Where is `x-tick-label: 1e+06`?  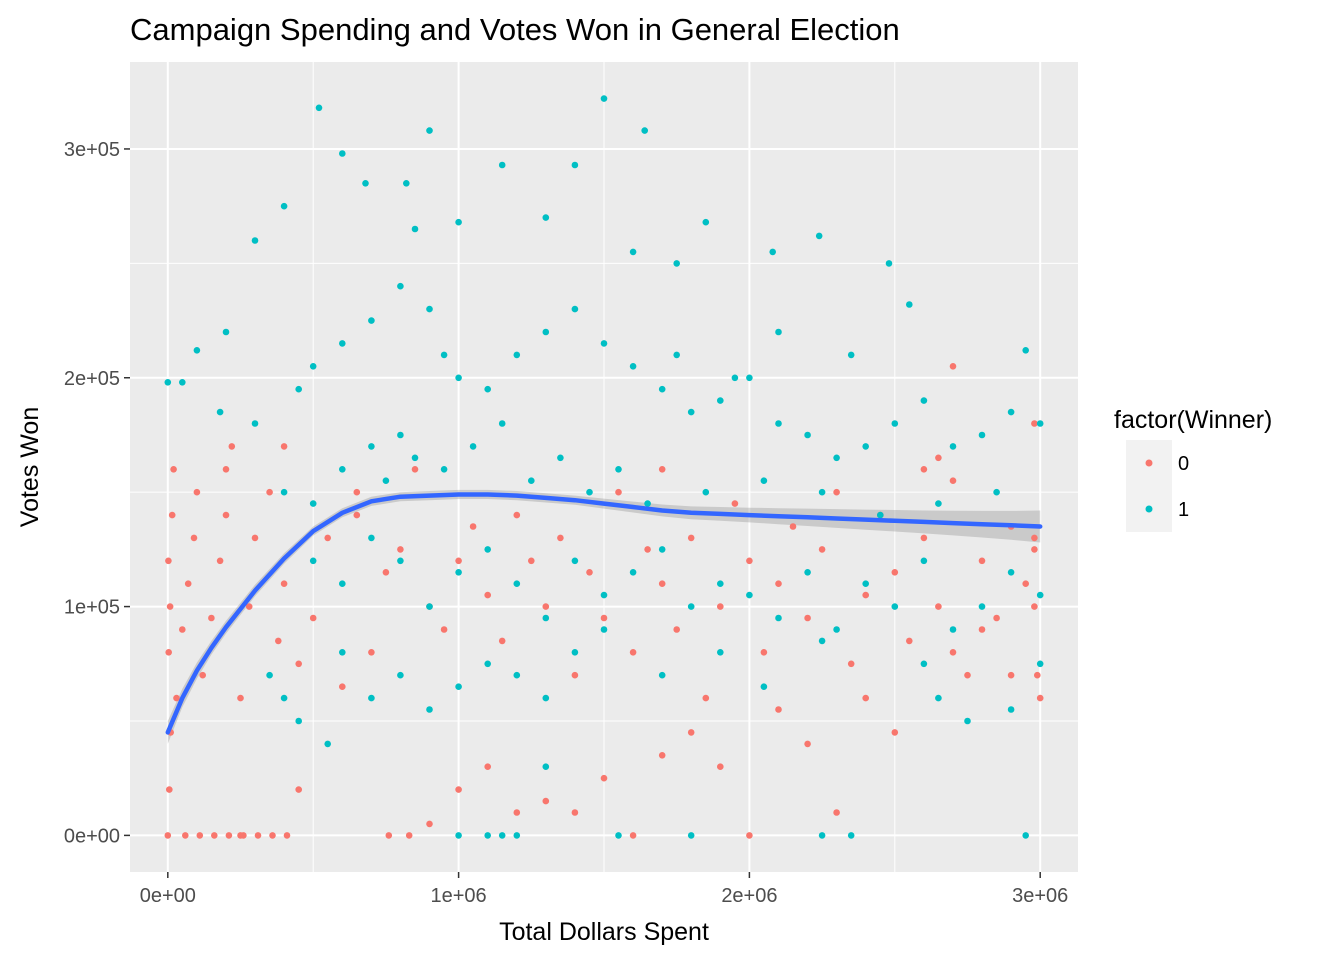
x-tick-label: 1e+06 is located at coordinates (459, 896).